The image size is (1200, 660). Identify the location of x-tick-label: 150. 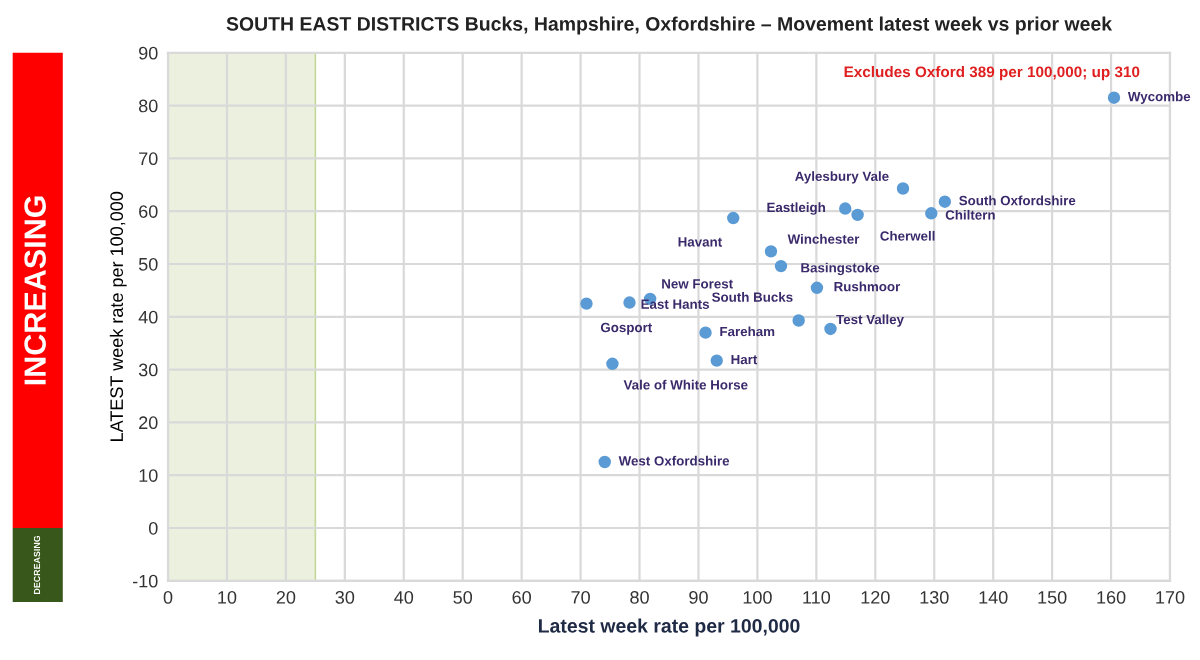
(1052, 597).